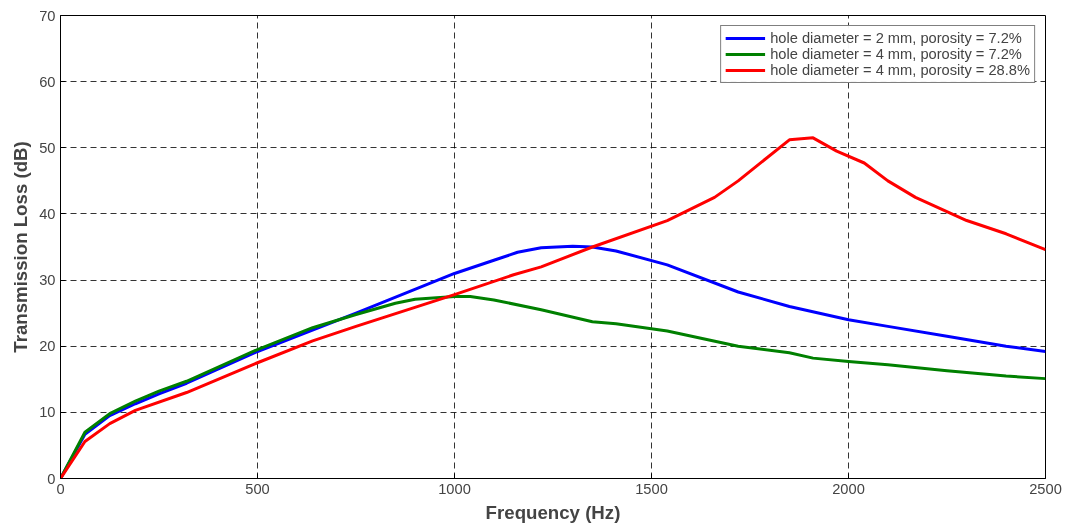 Image resolution: width=1077 pixels, height=529 pixels. Describe the element at coordinates (651, 488) in the screenshot. I see `x-tick-label: 1500` at that location.